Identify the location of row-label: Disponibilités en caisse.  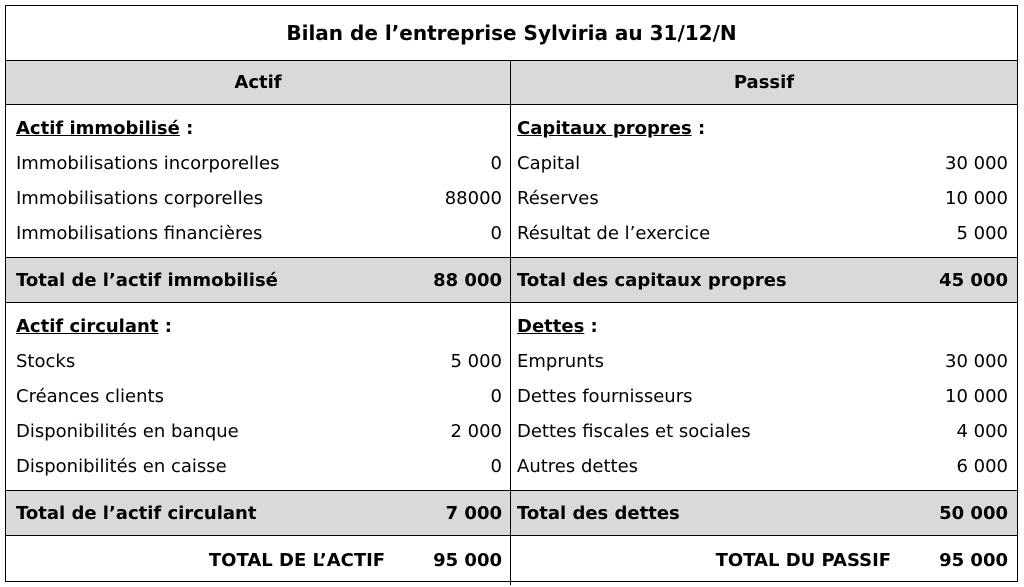
(121, 466).